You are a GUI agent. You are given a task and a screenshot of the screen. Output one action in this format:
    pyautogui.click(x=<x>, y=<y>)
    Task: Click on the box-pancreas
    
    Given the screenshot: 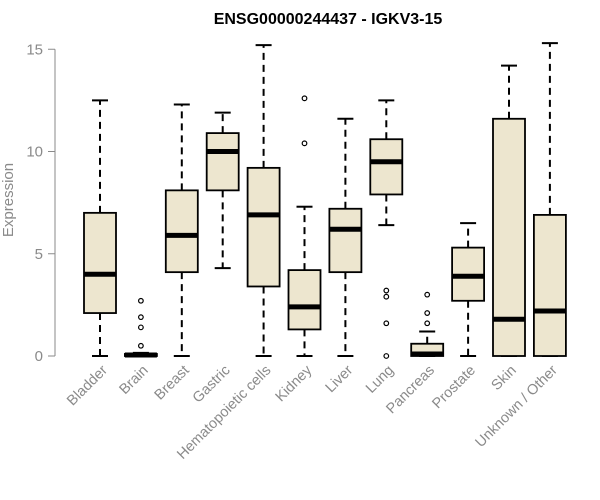 What is the action you would take?
    pyautogui.click(x=427, y=324)
    